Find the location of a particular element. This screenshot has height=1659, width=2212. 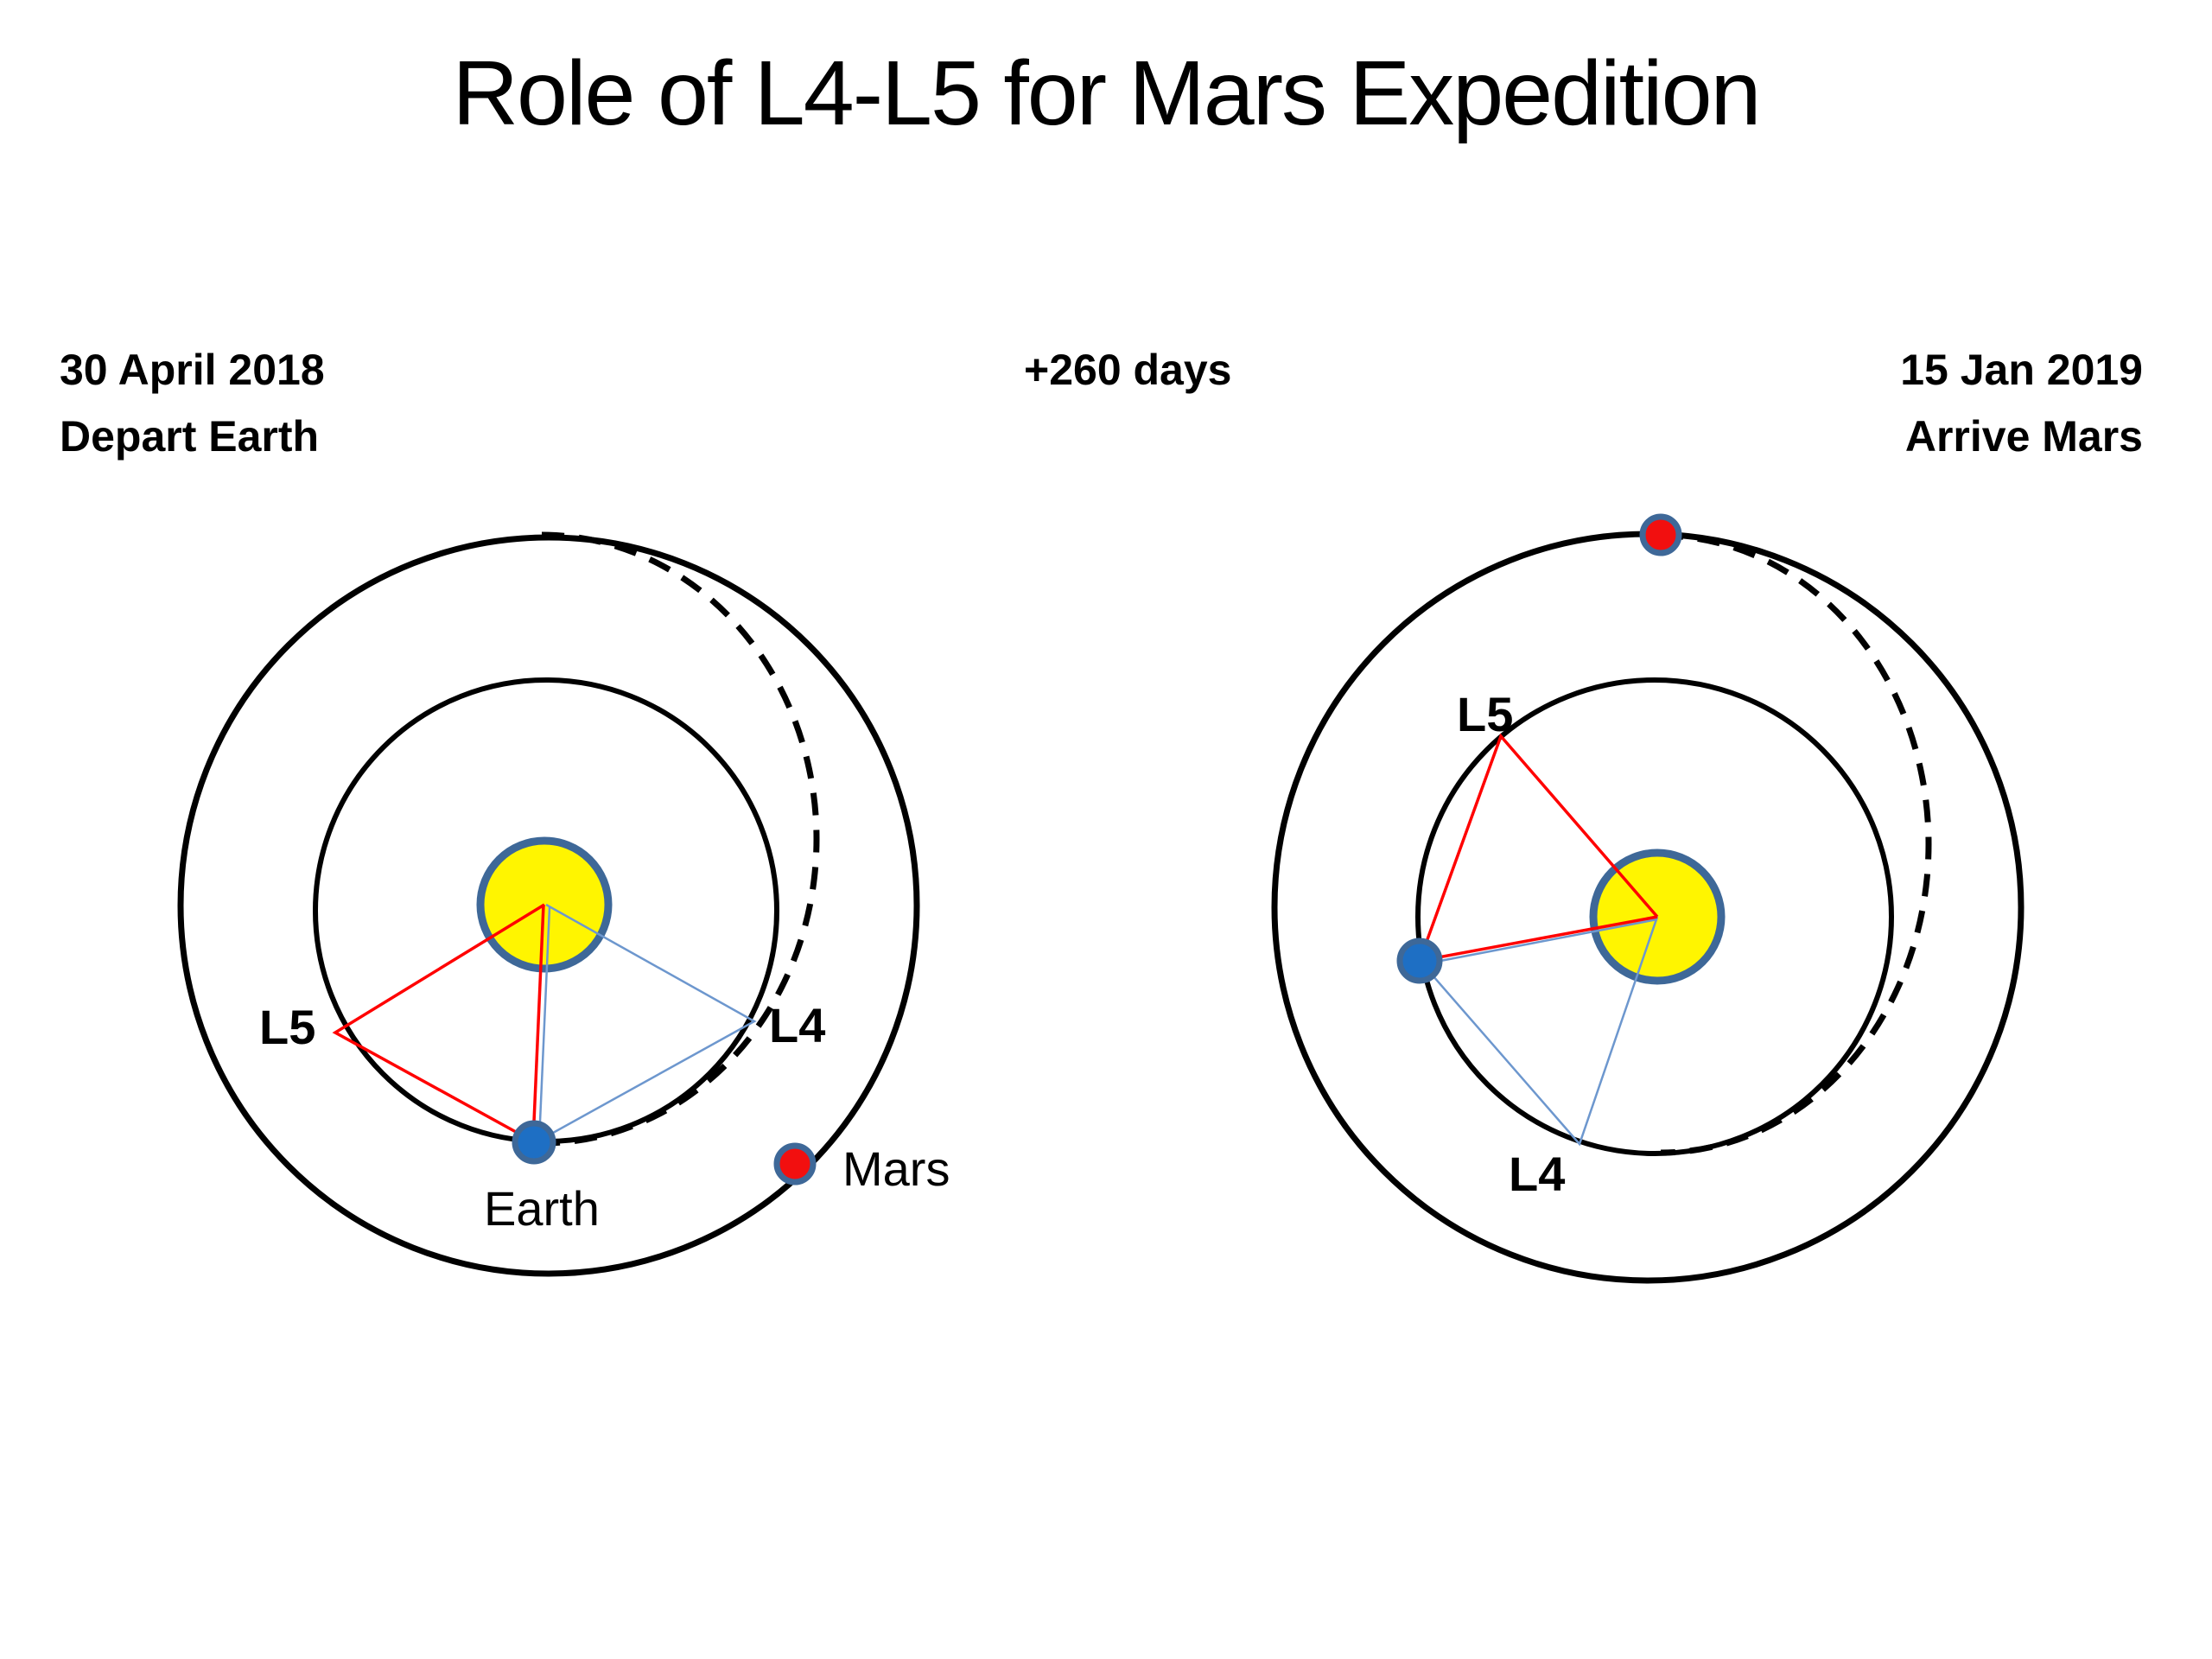

earth-orbit-circle is located at coordinates (1654, 916).